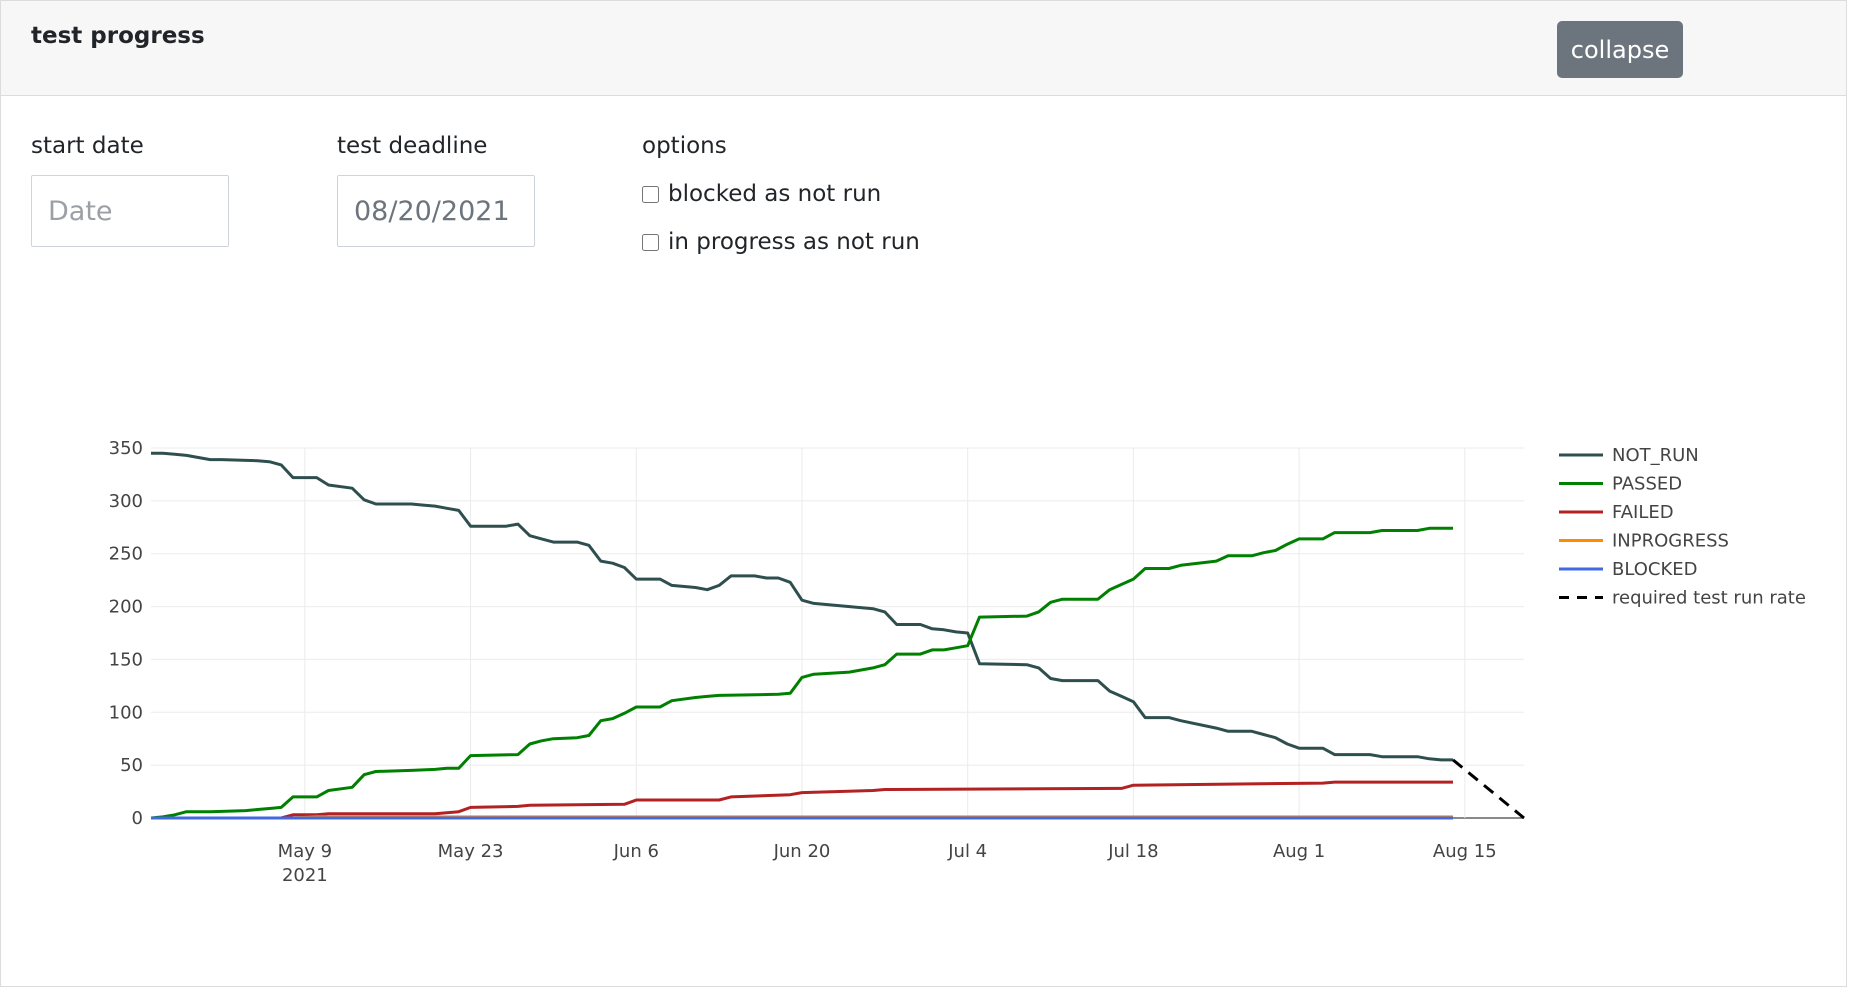  Describe the element at coordinates (126, 712) in the screenshot. I see `y-tick-label: 100` at that location.